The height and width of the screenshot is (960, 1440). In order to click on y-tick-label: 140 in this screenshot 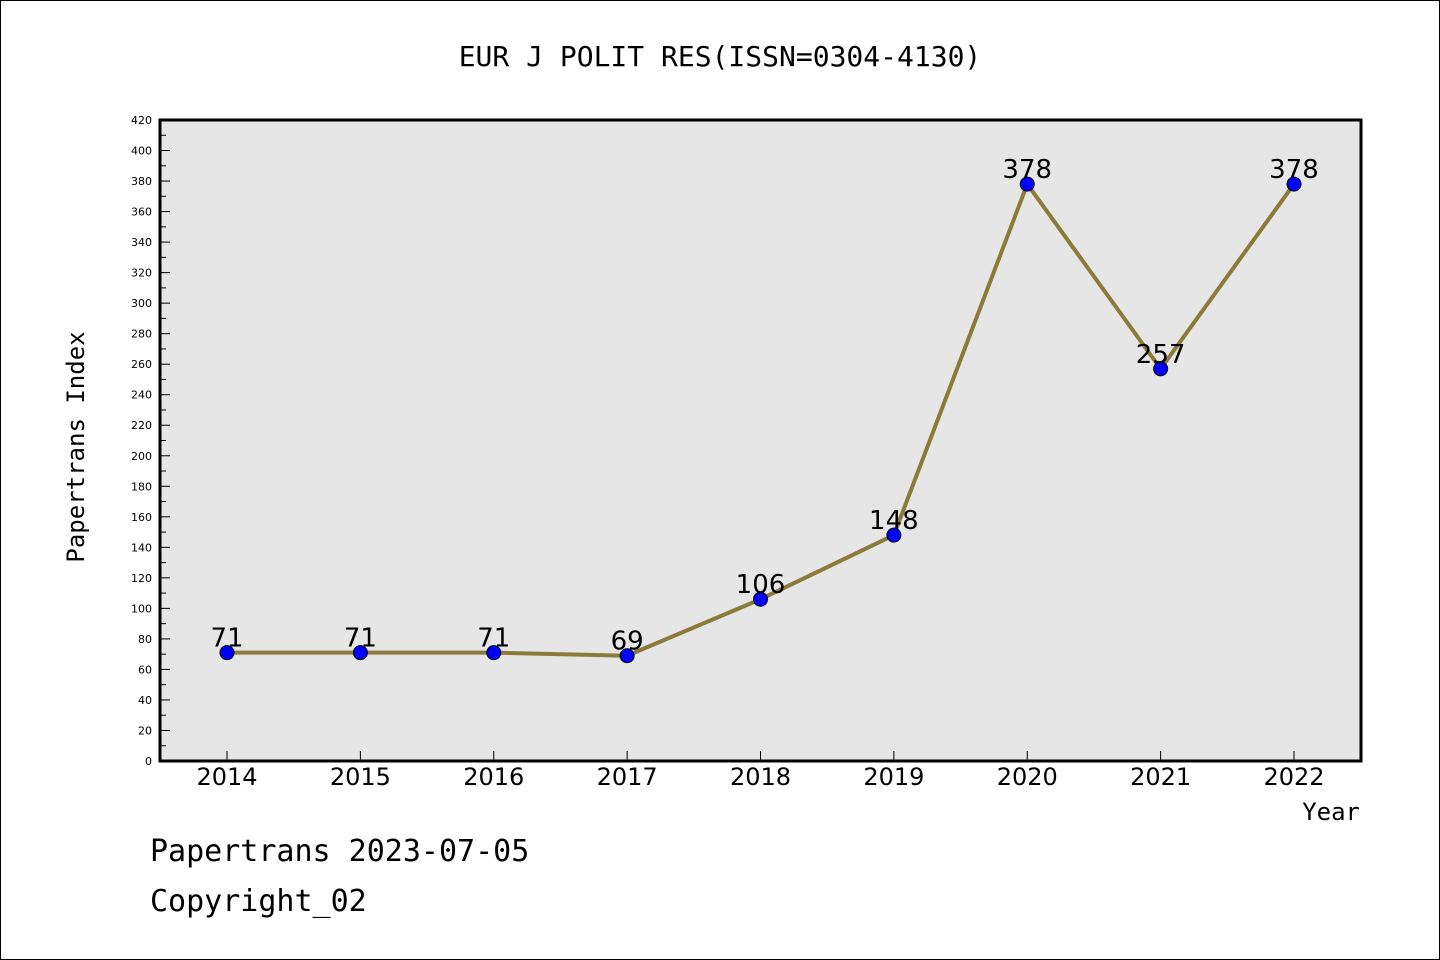, I will do `click(141, 547)`.